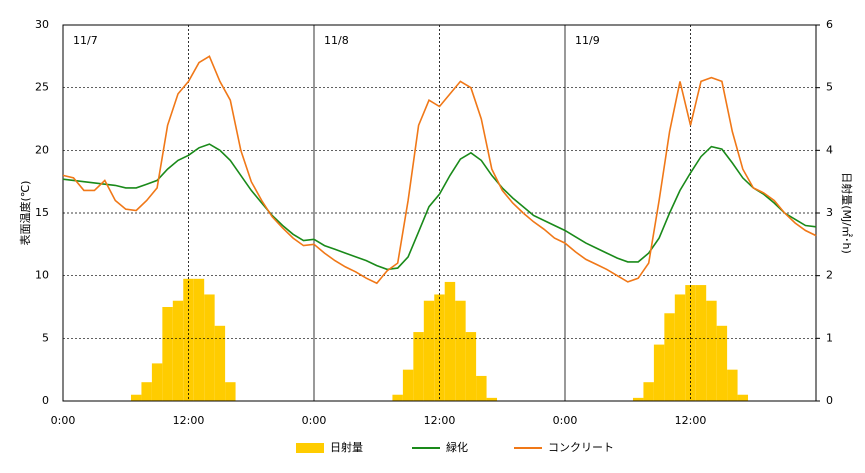 Image resolution: width=865 pixels, height=473 pixels. What do you see at coordinates (581, 447) in the screenshot?
I see `legend-label: コンクリート` at bounding box center [581, 447].